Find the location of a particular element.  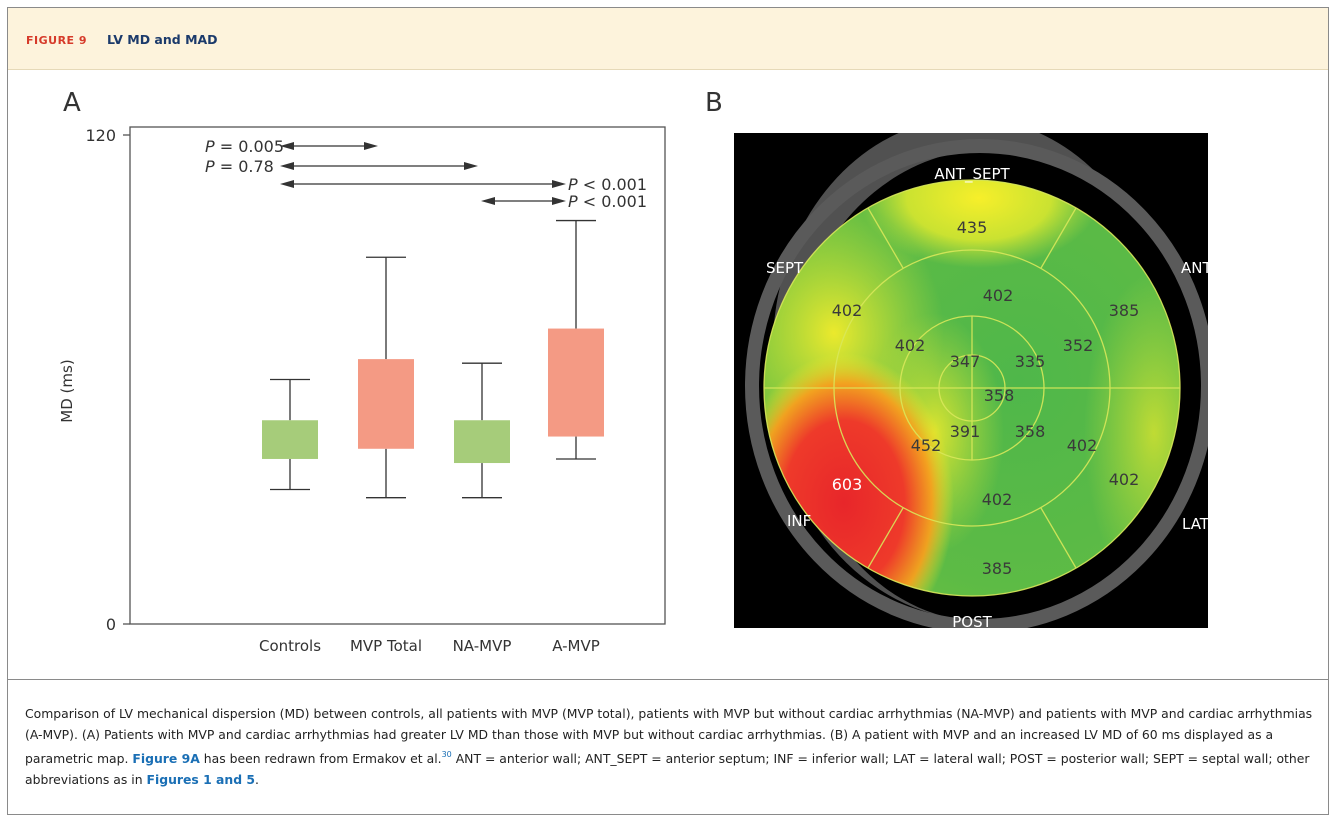

figure-number: FIGURE 9 is located at coordinates (57, 40).